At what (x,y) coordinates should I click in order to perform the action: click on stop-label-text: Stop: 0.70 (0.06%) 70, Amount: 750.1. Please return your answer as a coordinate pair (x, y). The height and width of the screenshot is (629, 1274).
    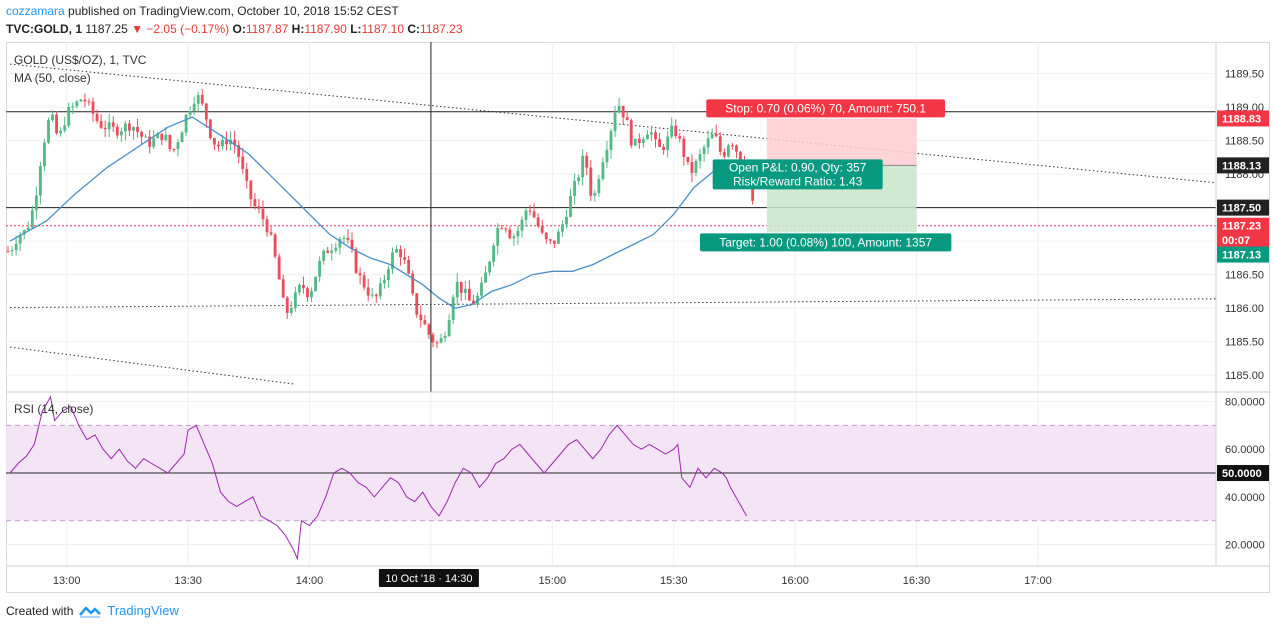
    Looking at the image, I should click on (825, 108).